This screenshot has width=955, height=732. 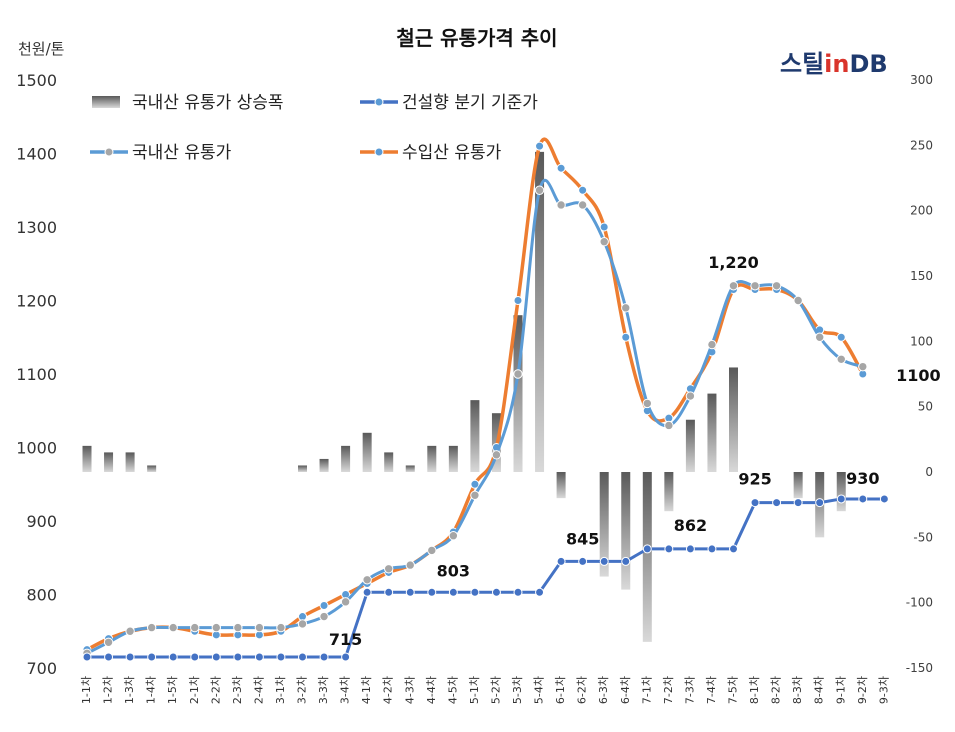 What do you see at coordinates (862, 478) in the screenshot?
I see `annotation-930: 930` at bounding box center [862, 478].